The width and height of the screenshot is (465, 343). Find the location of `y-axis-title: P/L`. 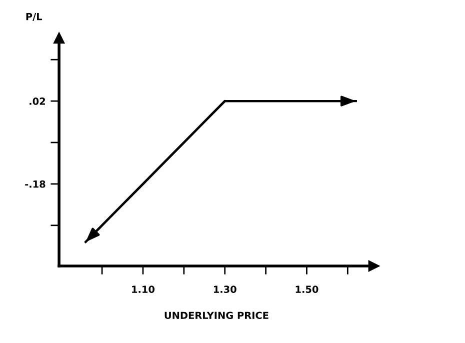

y-axis-title: P/L is located at coordinates (34, 17).